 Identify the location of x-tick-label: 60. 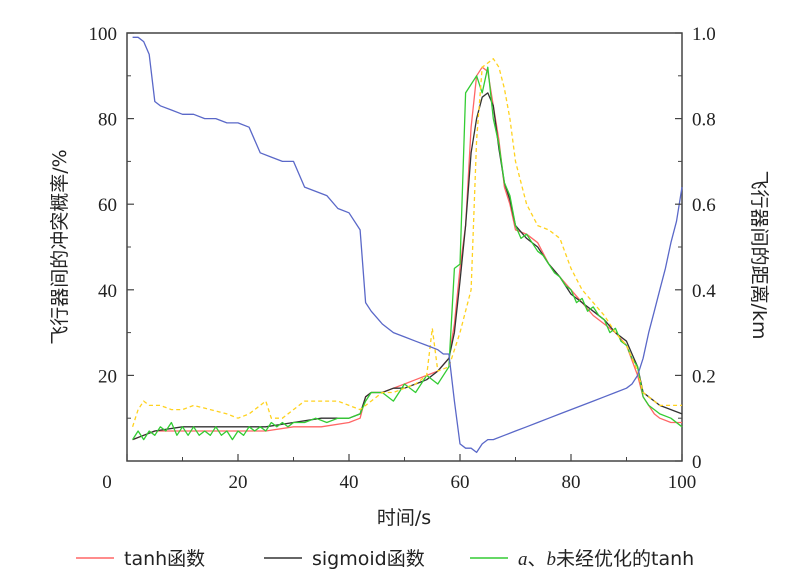
(460, 482).